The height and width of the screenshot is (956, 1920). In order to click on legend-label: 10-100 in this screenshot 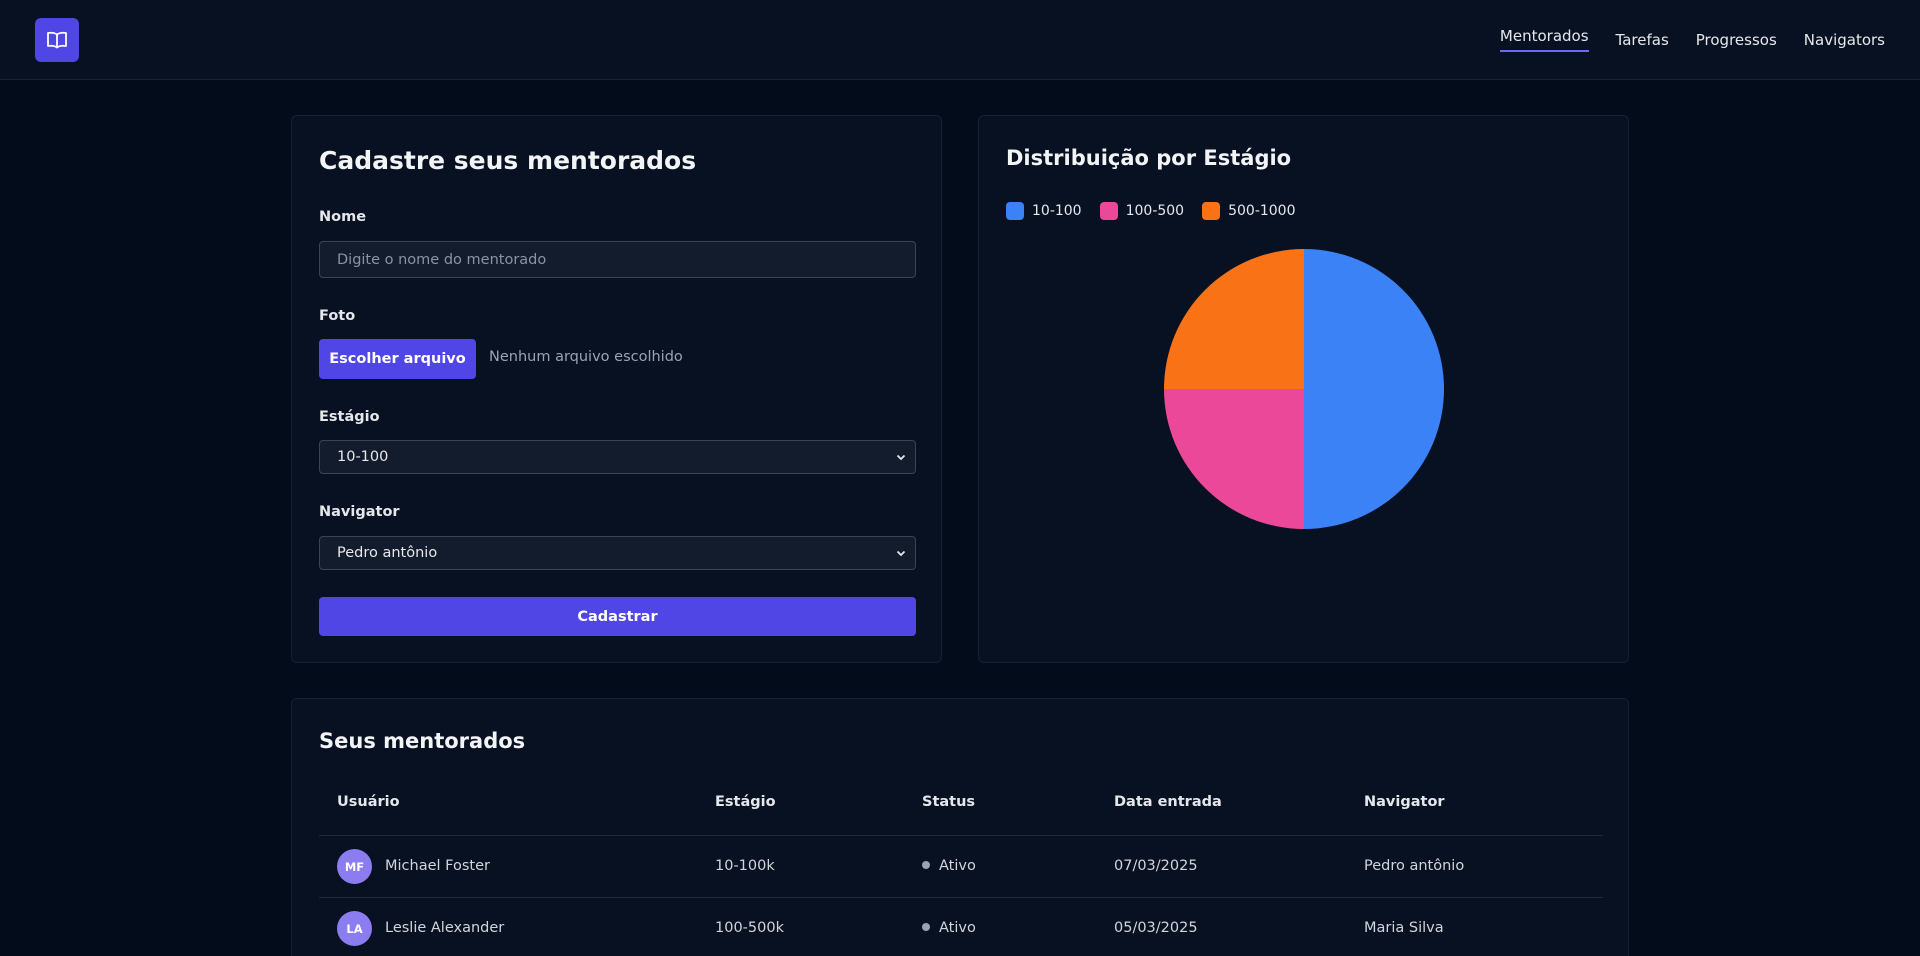, I will do `click(1057, 211)`.